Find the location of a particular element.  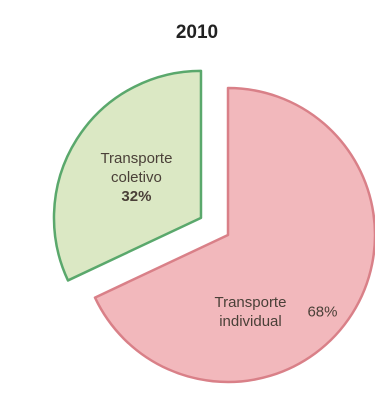

slice-label-1-line-0: Transporte is located at coordinates (136, 158).